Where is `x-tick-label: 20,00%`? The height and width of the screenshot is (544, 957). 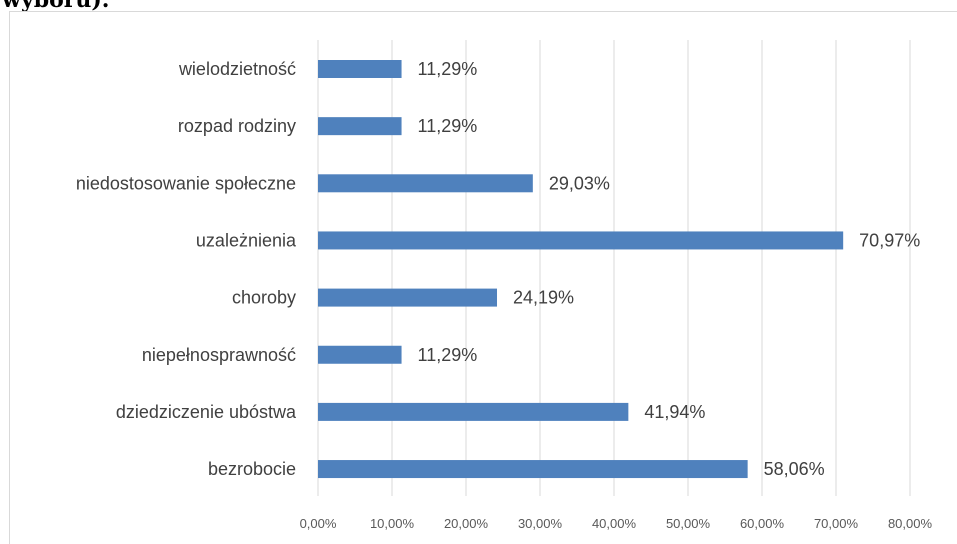 x-tick-label: 20,00% is located at coordinates (466, 523).